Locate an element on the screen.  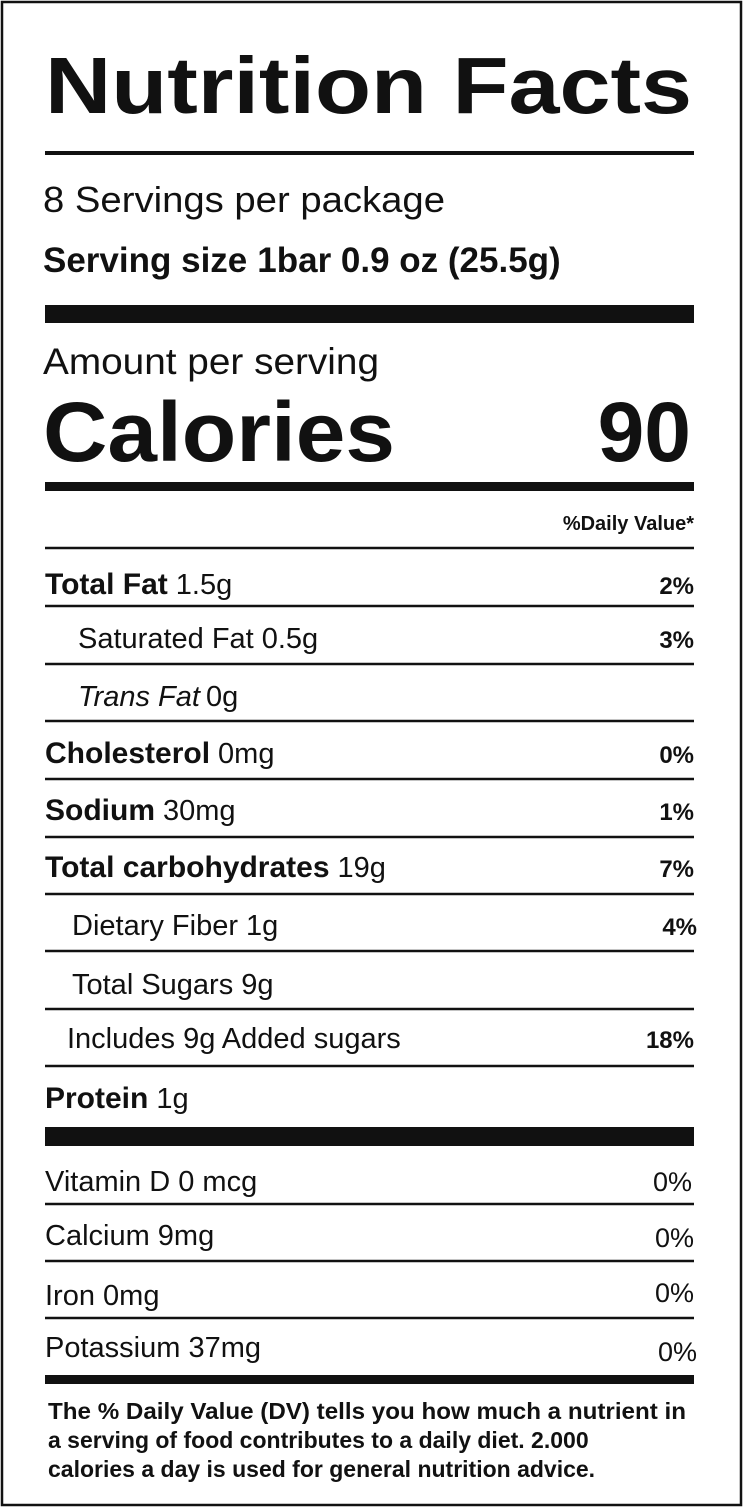
nutrient: Sodium 30mg is located at coordinates (140, 810).